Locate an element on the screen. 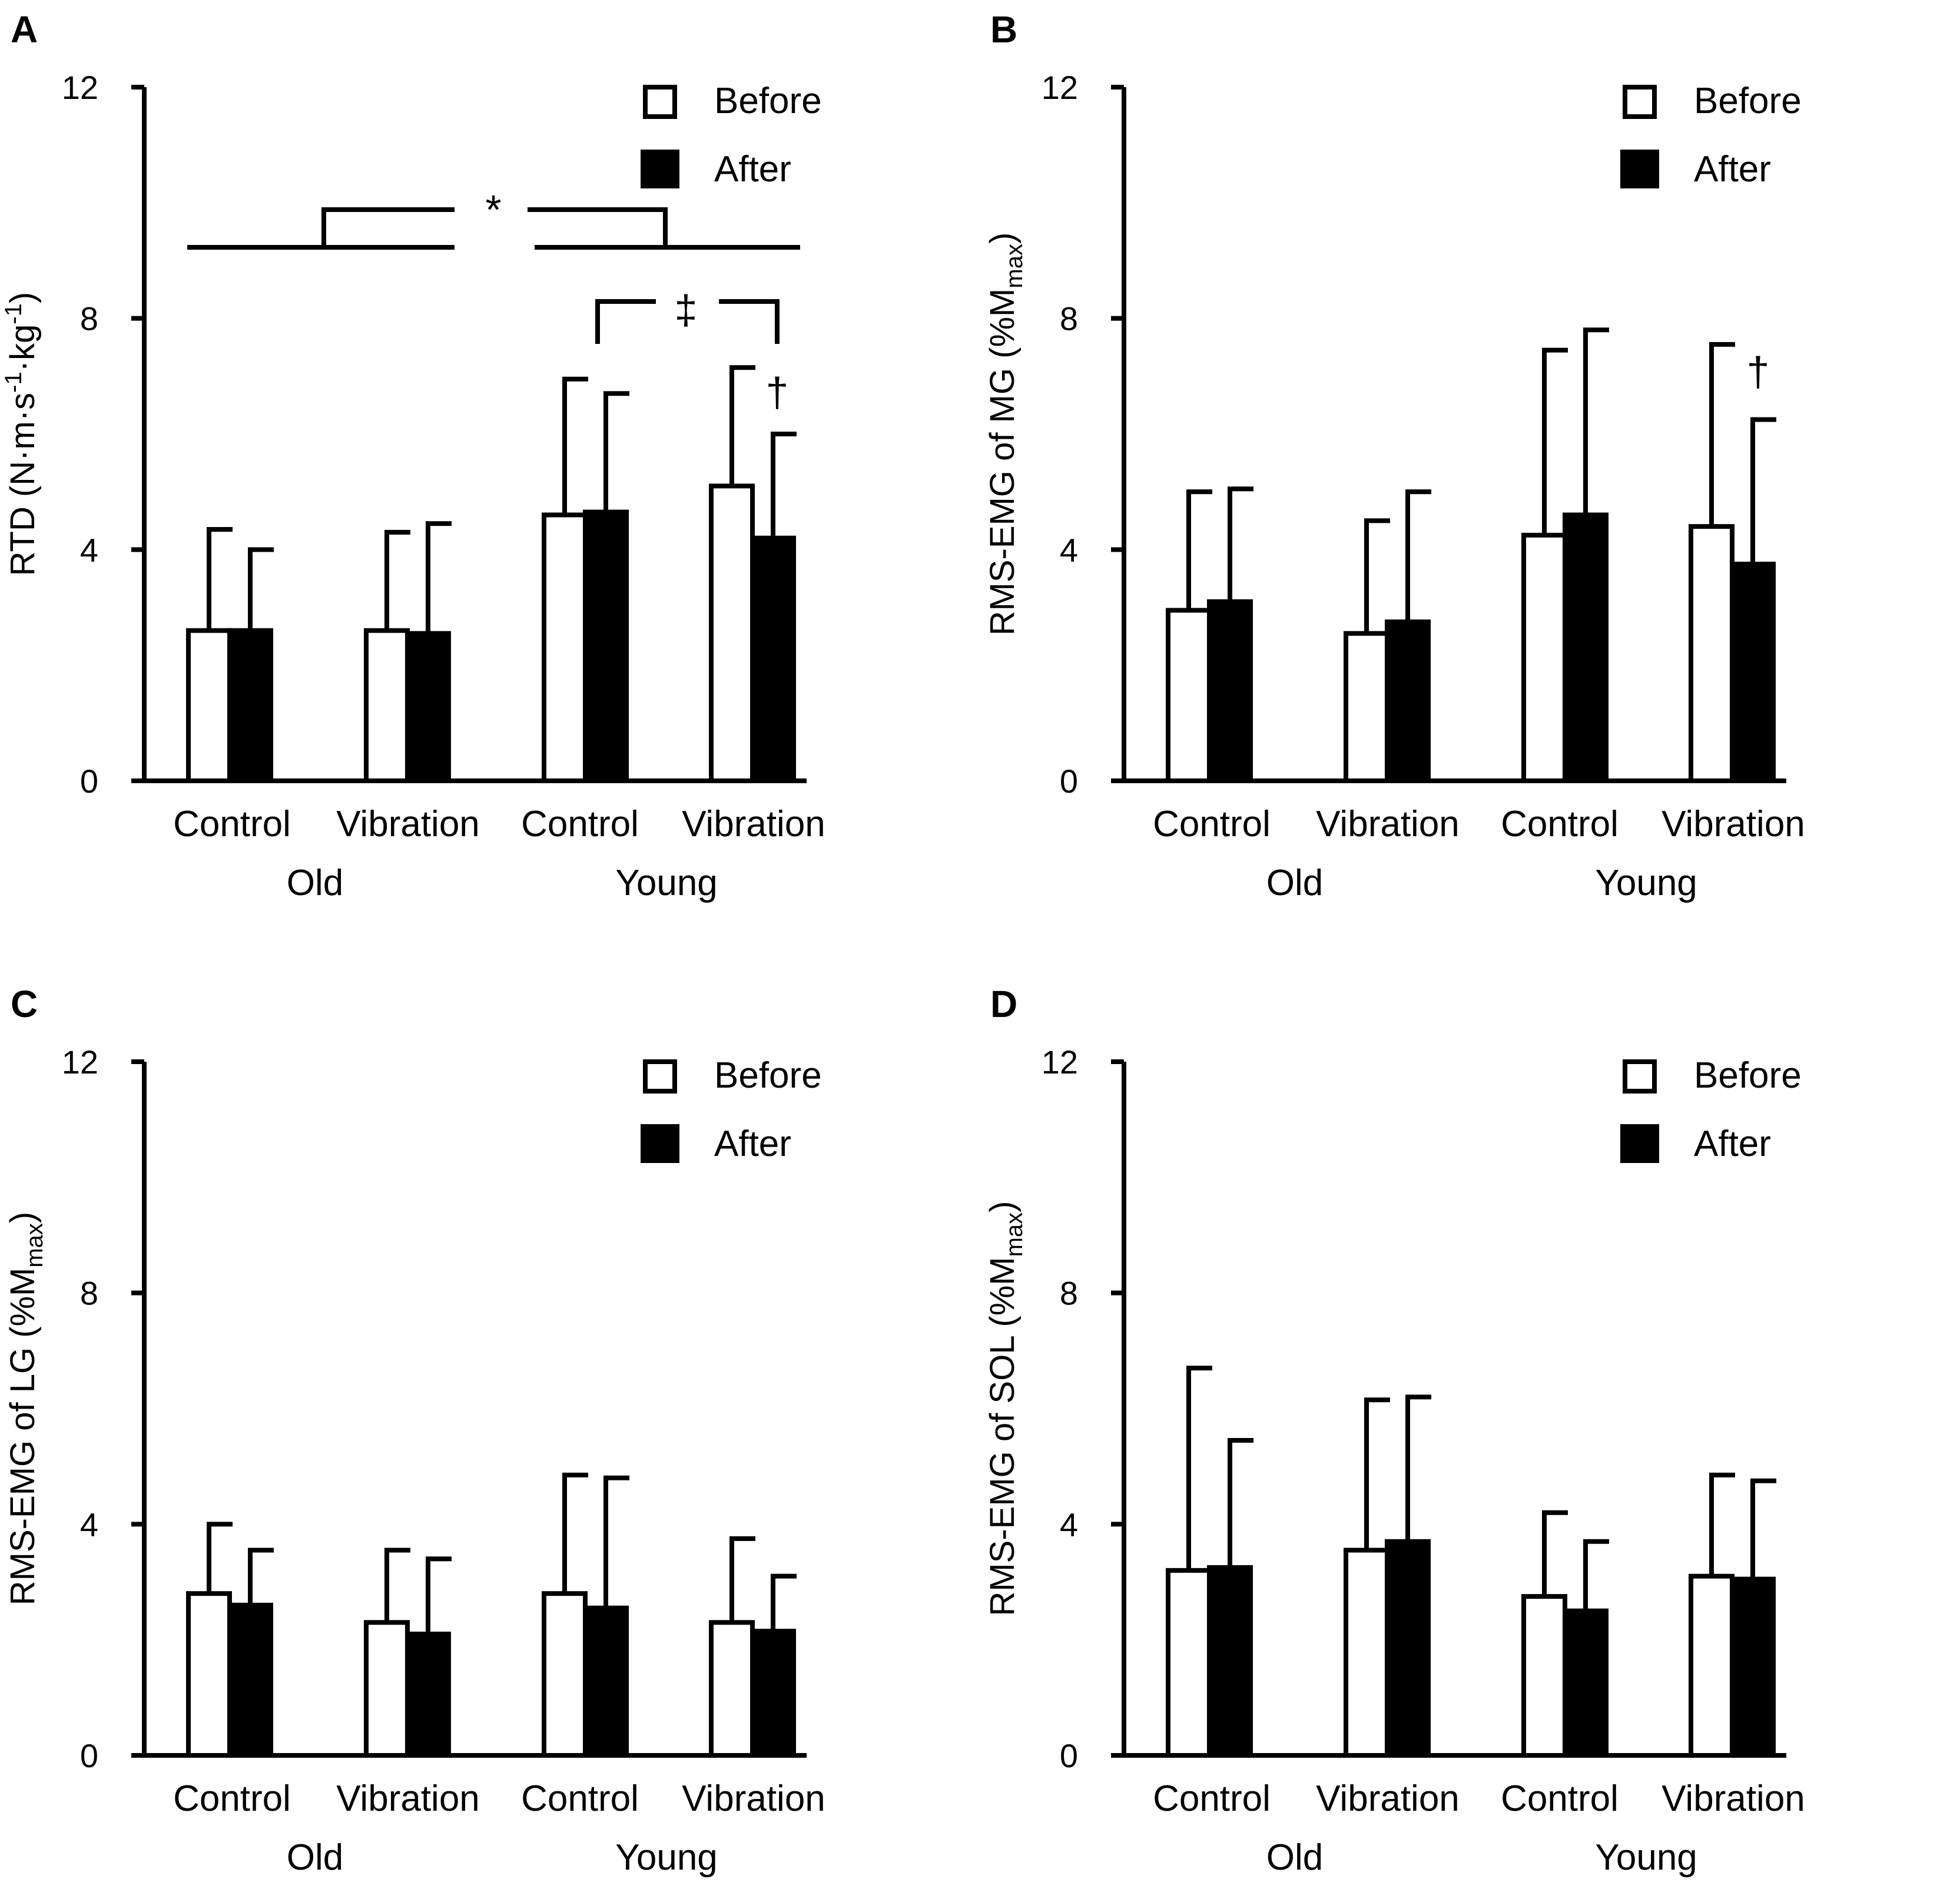 The image size is (1960, 1882). panel-label: C is located at coordinates (24, 1004).